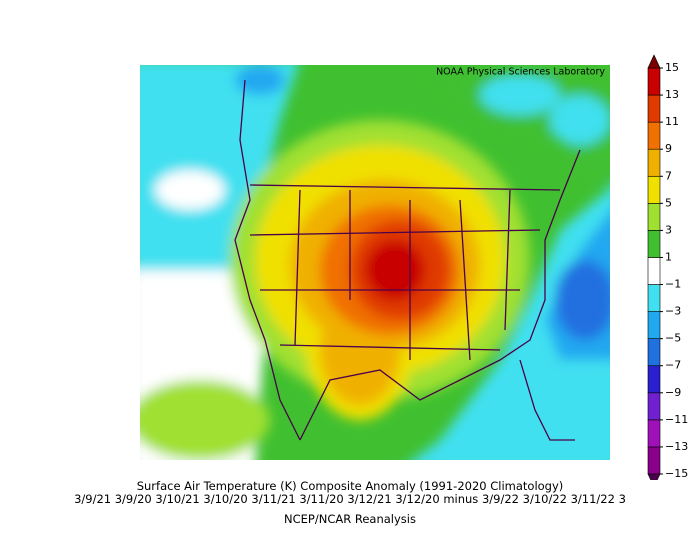  What do you see at coordinates (668, 202) in the screenshot?
I see `colorbar-tick-label: 5` at bounding box center [668, 202].